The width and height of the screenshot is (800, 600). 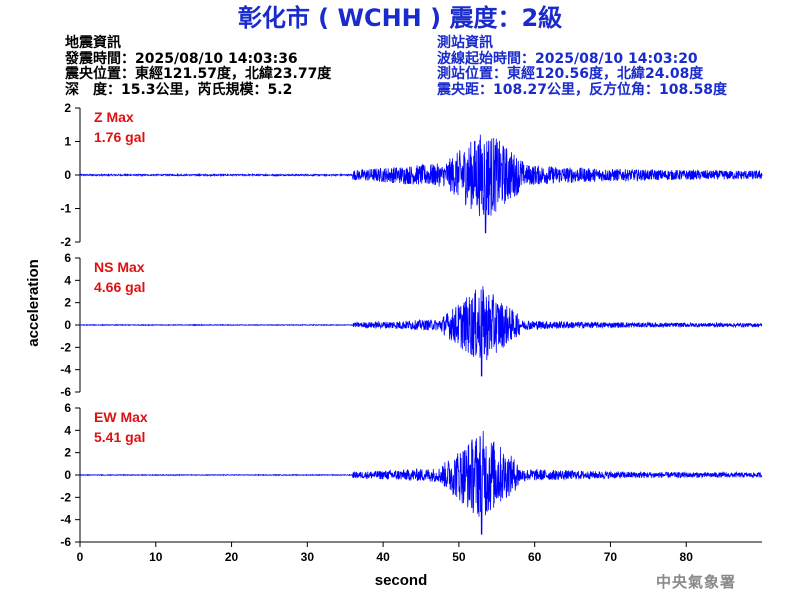 What do you see at coordinates (421, 184) in the screenshot?
I see `waveform-z` at bounding box center [421, 184].